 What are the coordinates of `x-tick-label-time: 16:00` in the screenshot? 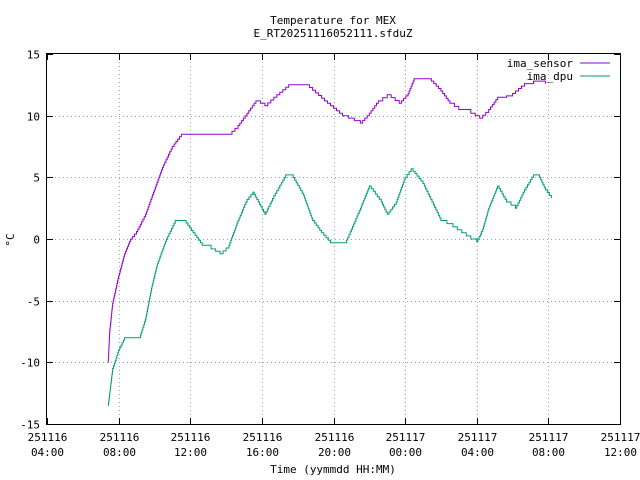 It's located at (262, 452).